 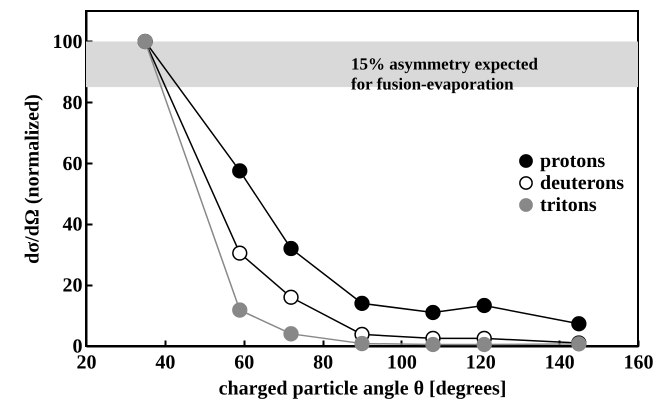 I want to click on x-tick-label: 100, so click(x=401, y=363).